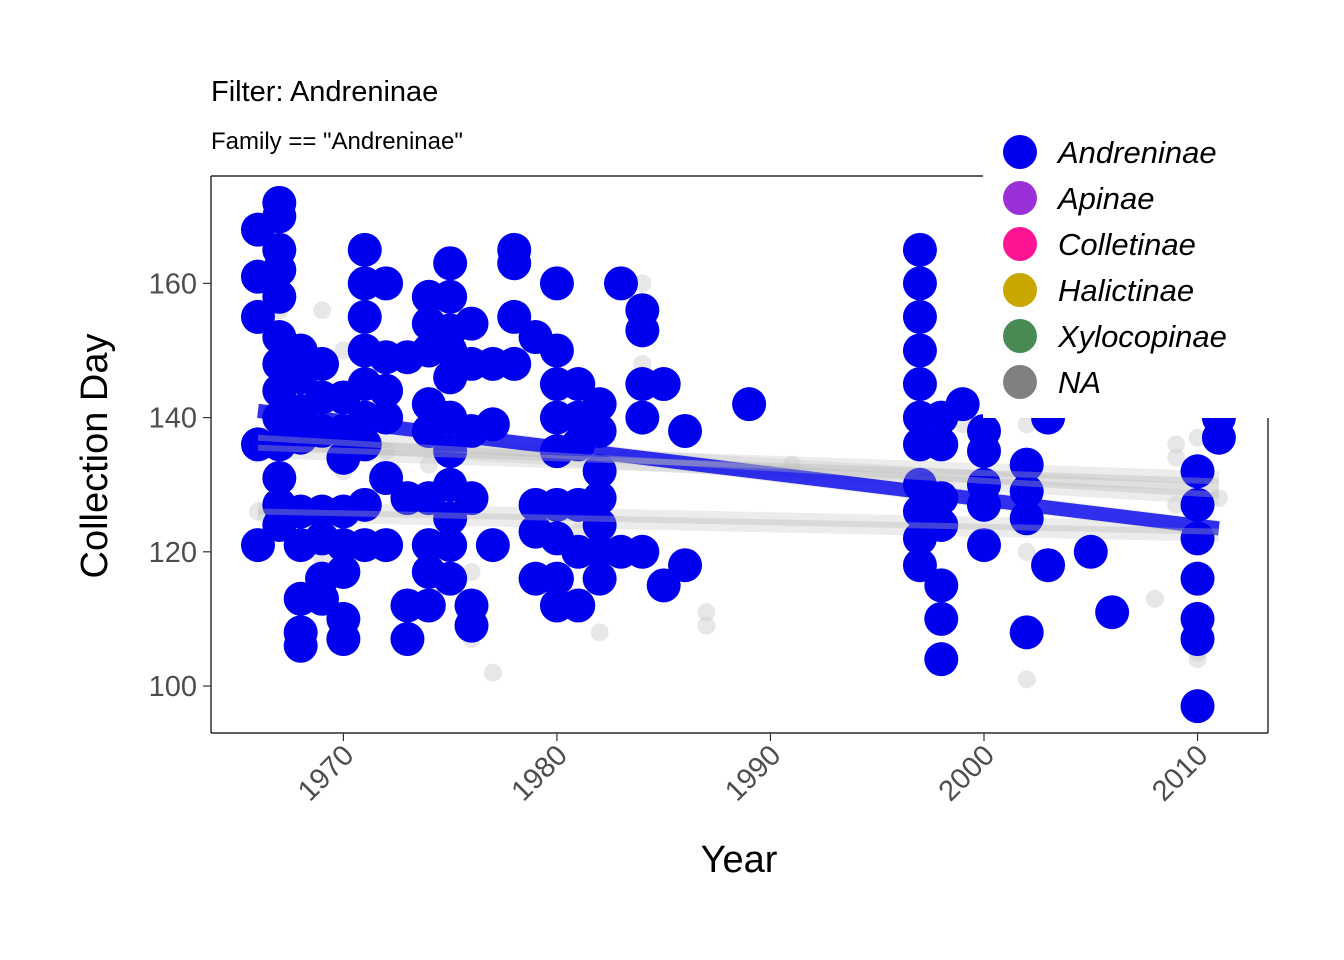 The height and width of the screenshot is (960, 1344). I want to click on legend-label: Colletinae, so click(1127, 244).